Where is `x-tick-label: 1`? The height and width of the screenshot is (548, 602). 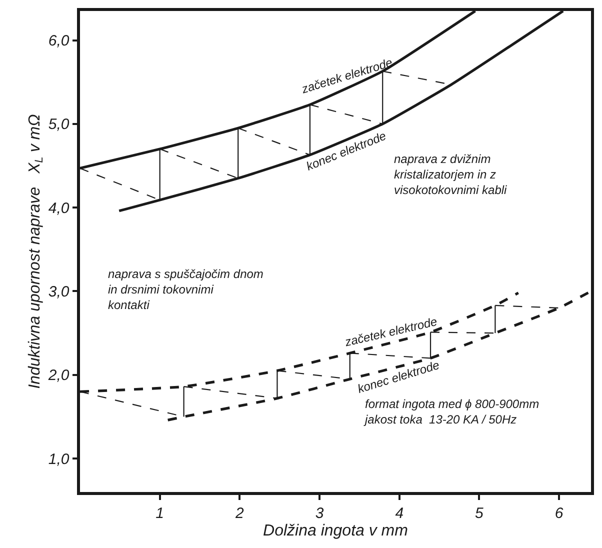 x-tick-label: 1 is located at coordinates (160, 513).